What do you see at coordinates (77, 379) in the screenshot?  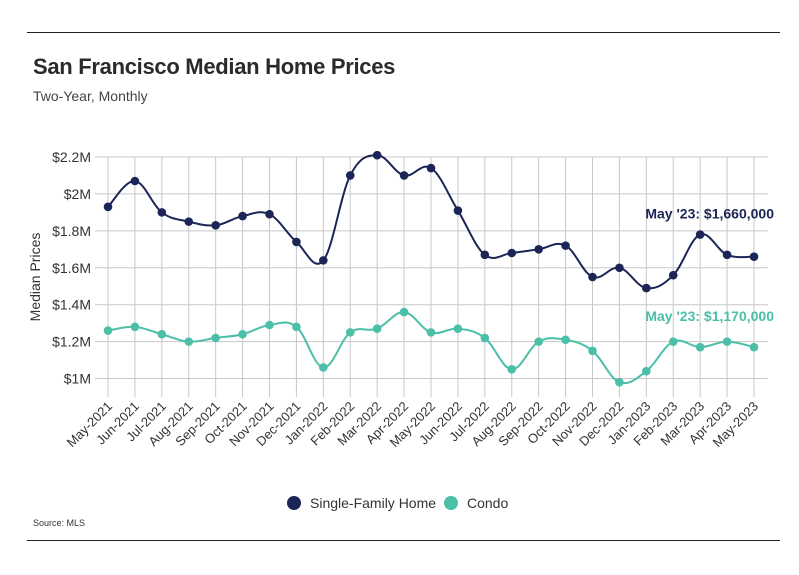 I see `y-tick-label: $1M` at bounding box center [77, 379].